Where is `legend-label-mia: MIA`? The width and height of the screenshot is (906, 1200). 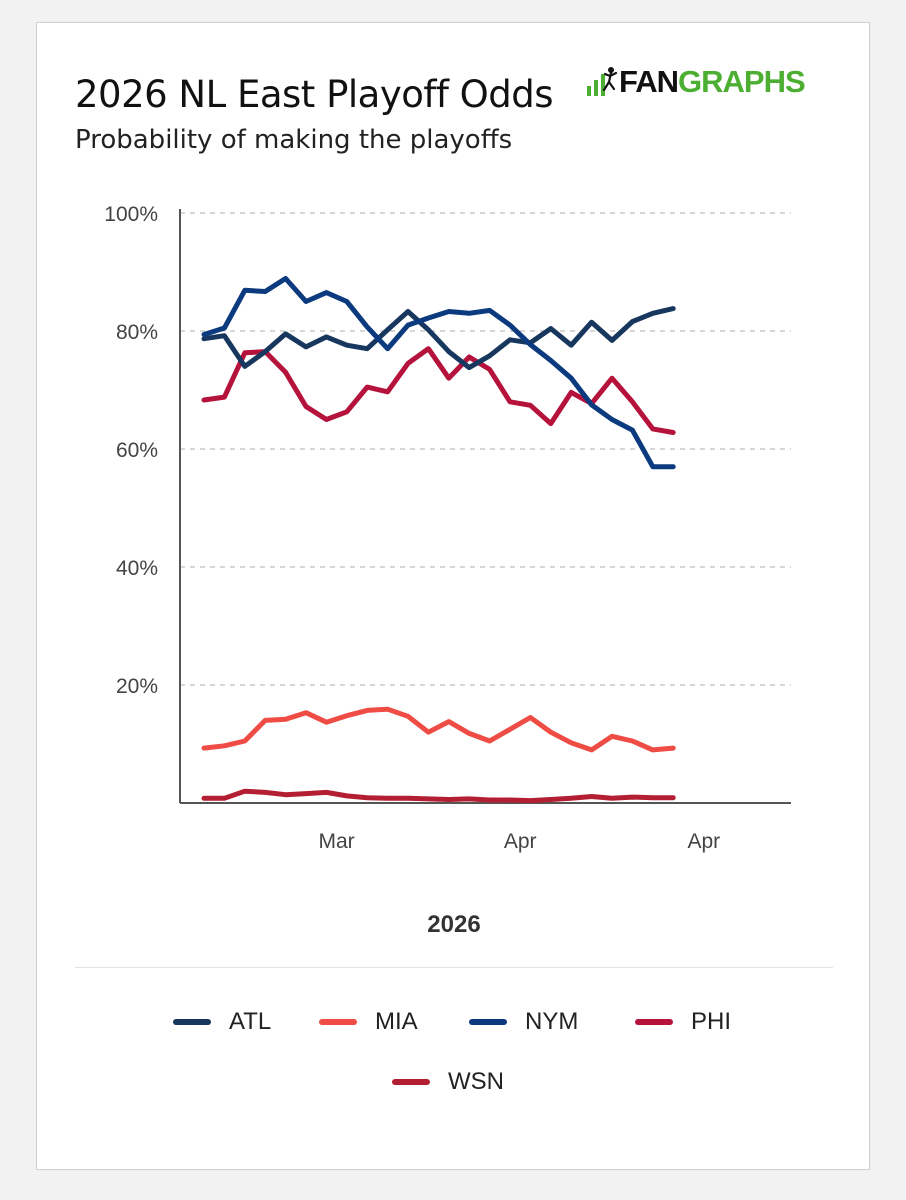
legend-label-mia: MIA is located at coordinates (396, 1021).